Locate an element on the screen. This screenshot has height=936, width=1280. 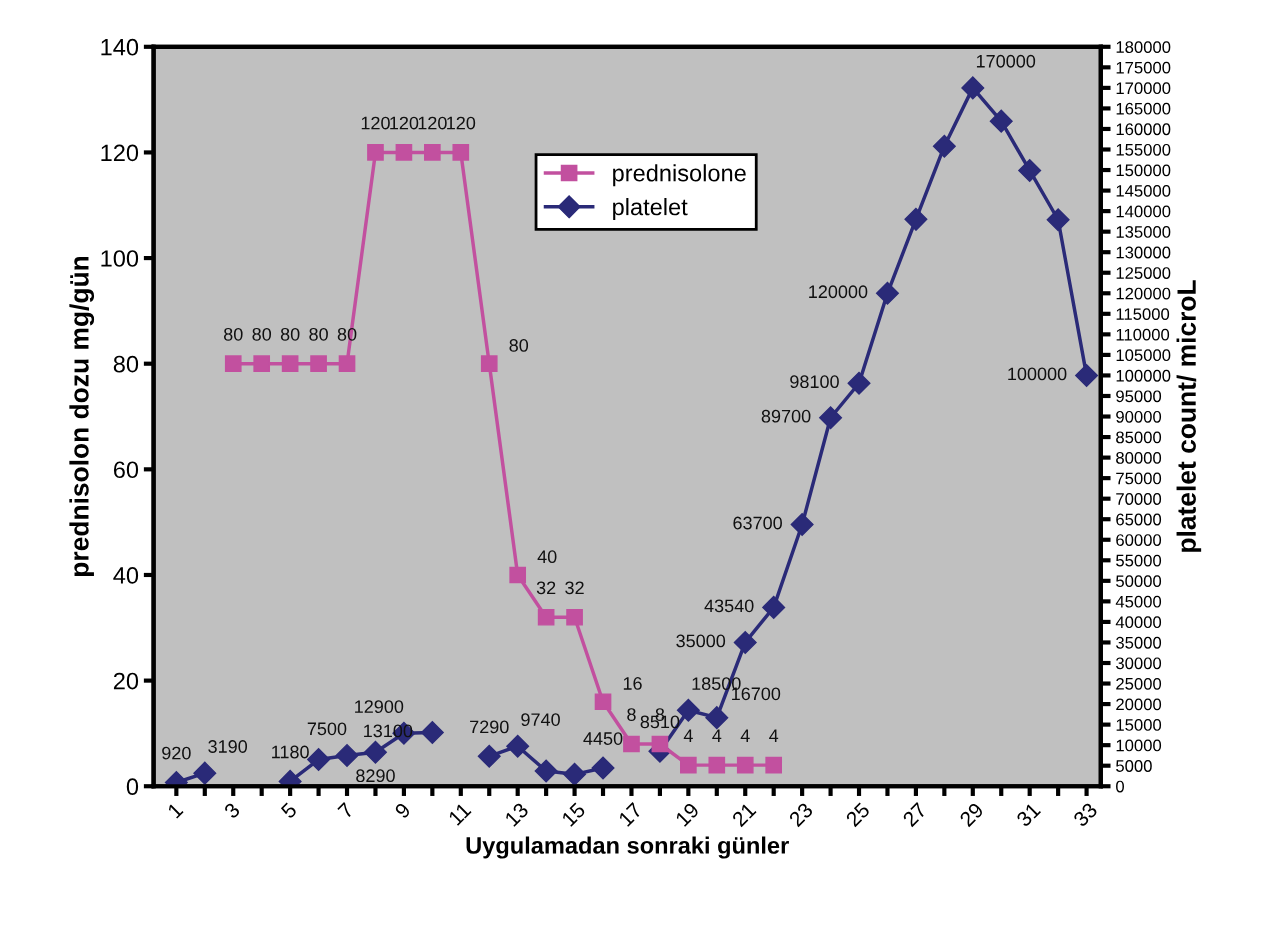
y2-tick-label: 90000 is located at coordinates (1139, 416).